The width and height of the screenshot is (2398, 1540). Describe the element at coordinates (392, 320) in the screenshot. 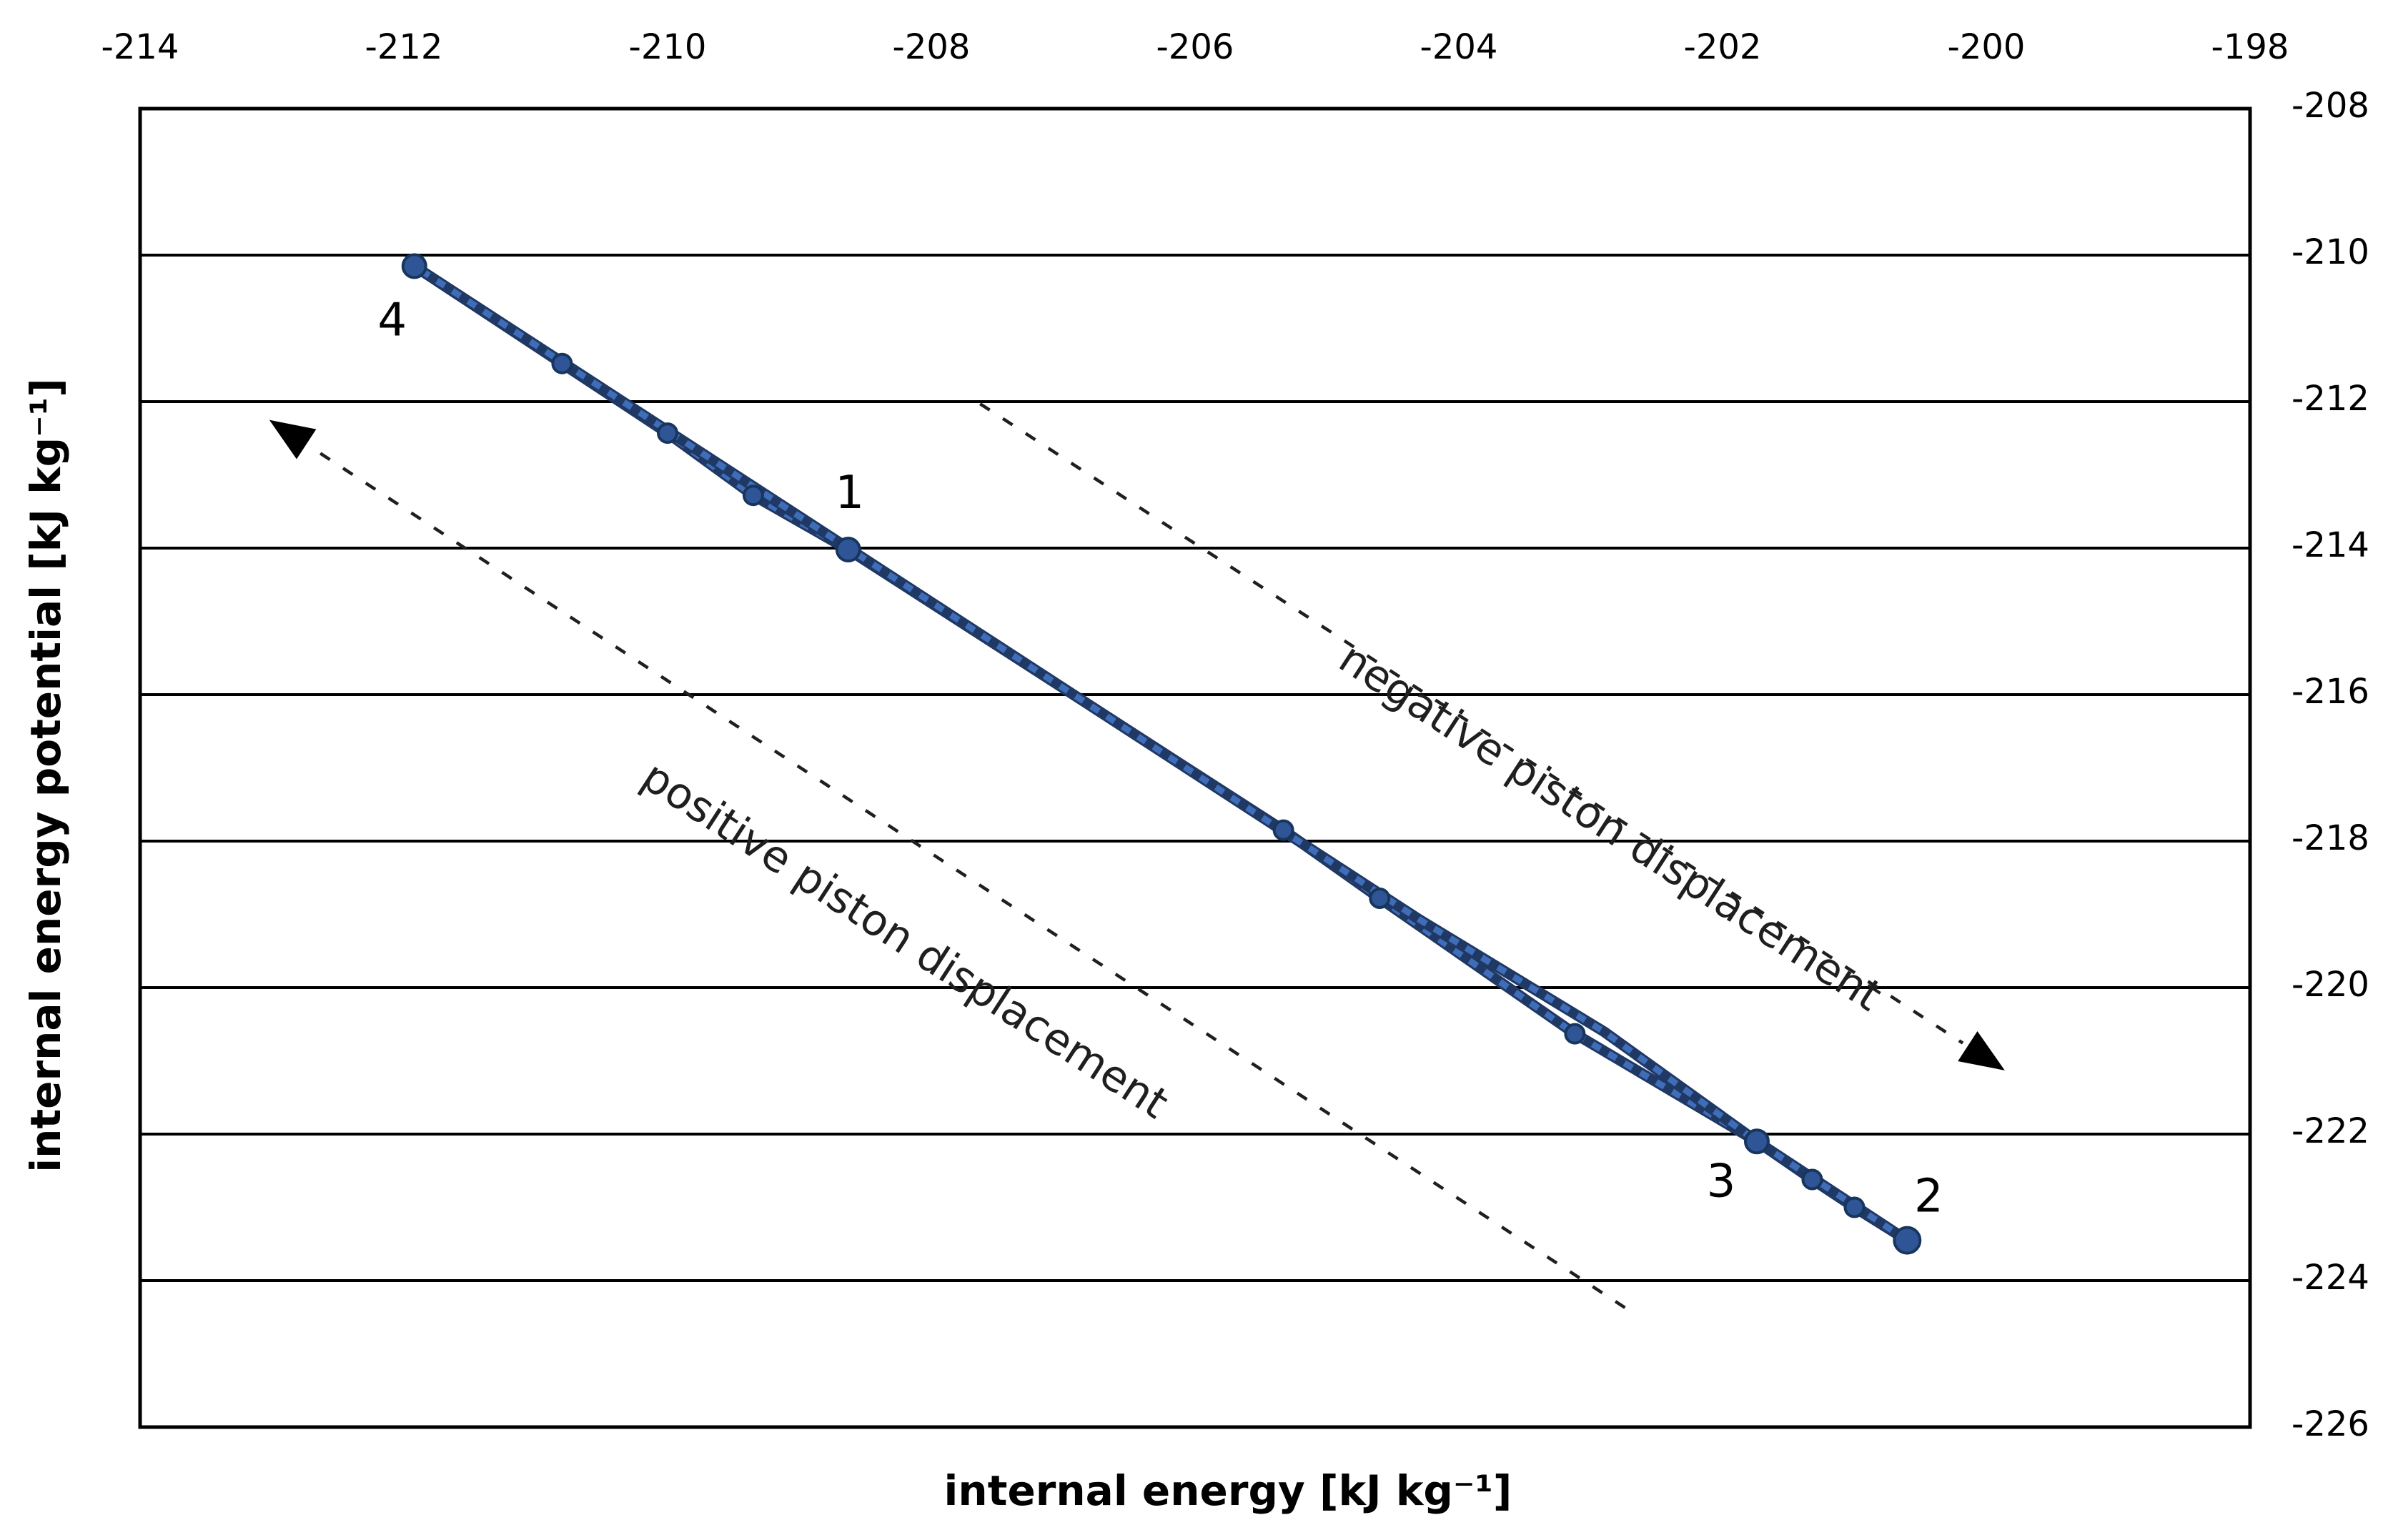

I see `state-point-label: 4` at that location.